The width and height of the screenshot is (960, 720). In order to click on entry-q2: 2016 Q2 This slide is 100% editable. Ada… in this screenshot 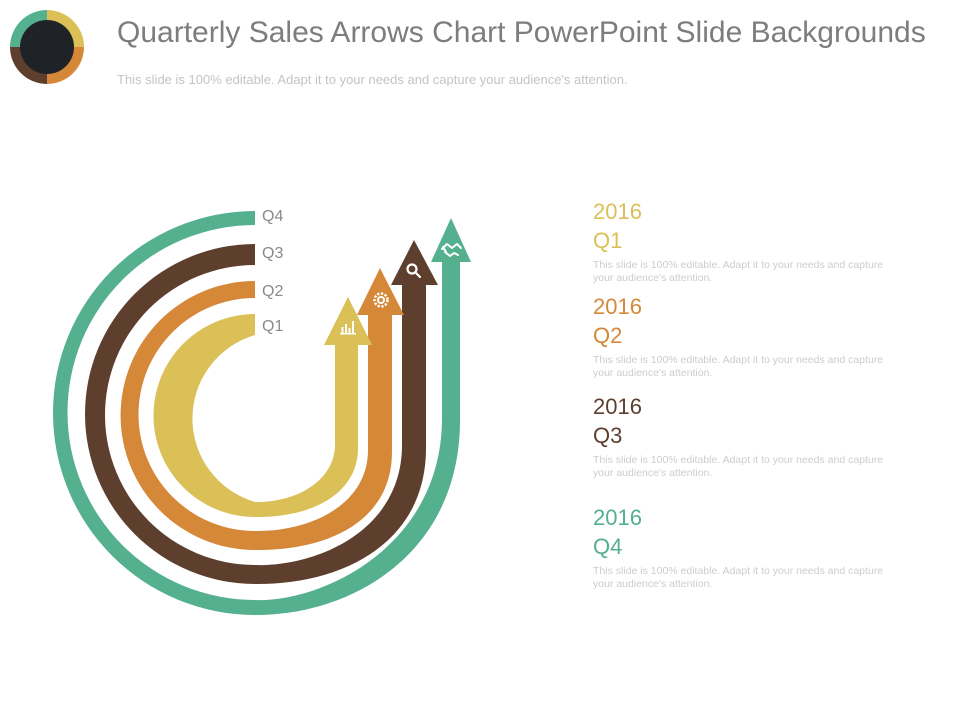, I will do `click(748, 336)`.